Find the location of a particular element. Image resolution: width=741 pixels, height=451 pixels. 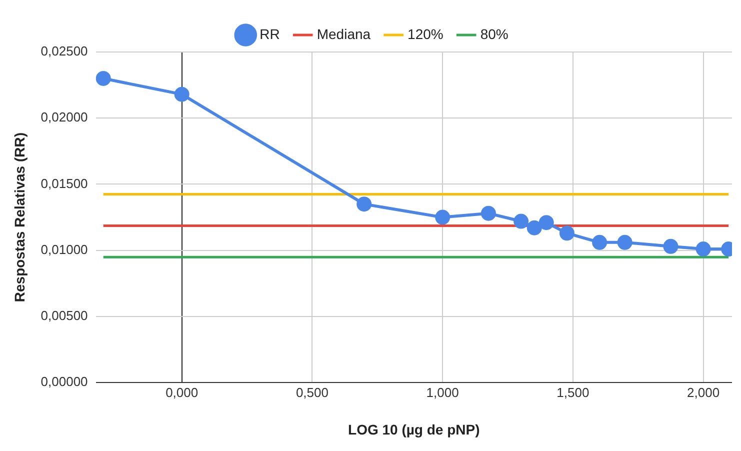

x-tick-label: 2,000 is located at coordinates (703, 392).